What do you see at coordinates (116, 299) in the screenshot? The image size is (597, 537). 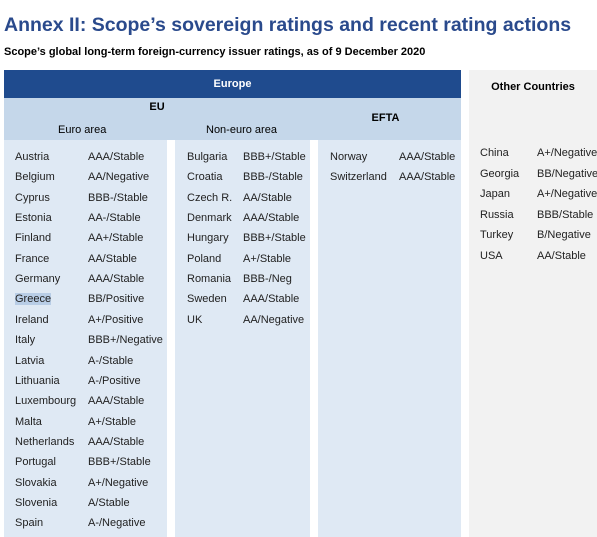 I see `rating-value: BB/Positive` at bounding box center [116, 299].